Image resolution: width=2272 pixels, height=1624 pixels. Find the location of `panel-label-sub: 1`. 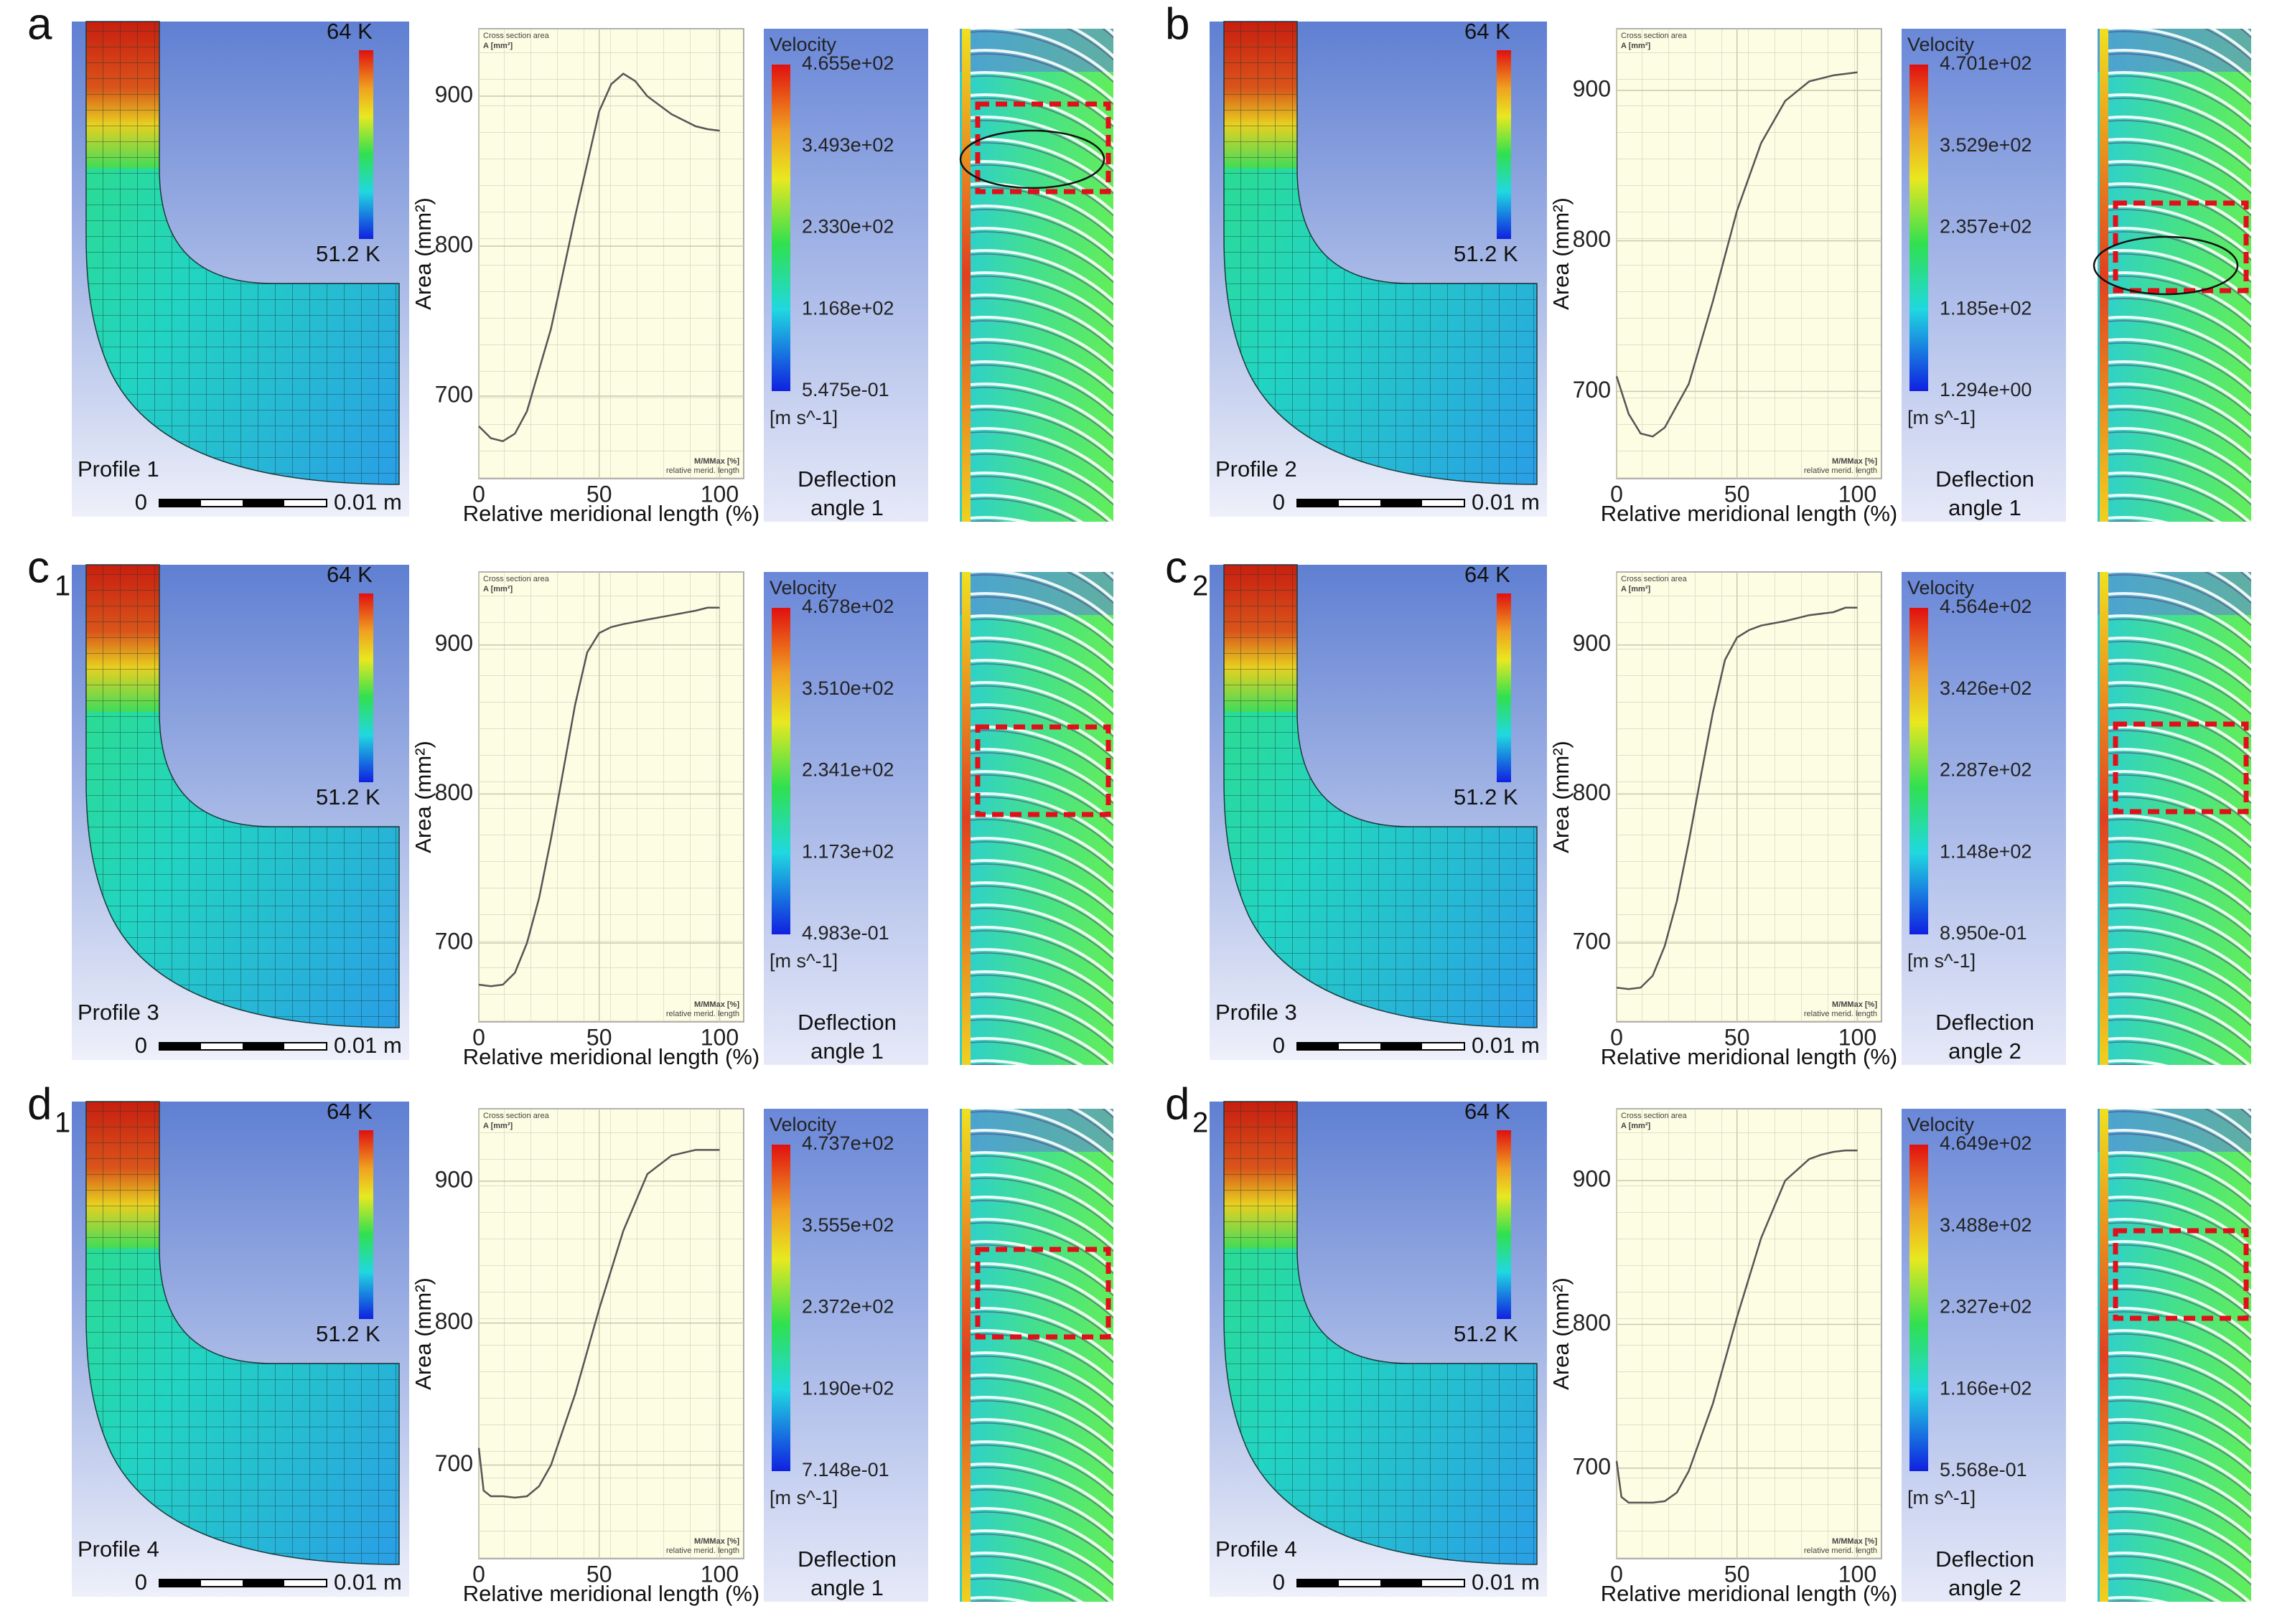

panel-label-sub: 1 is located at coordinates (63, 1123).